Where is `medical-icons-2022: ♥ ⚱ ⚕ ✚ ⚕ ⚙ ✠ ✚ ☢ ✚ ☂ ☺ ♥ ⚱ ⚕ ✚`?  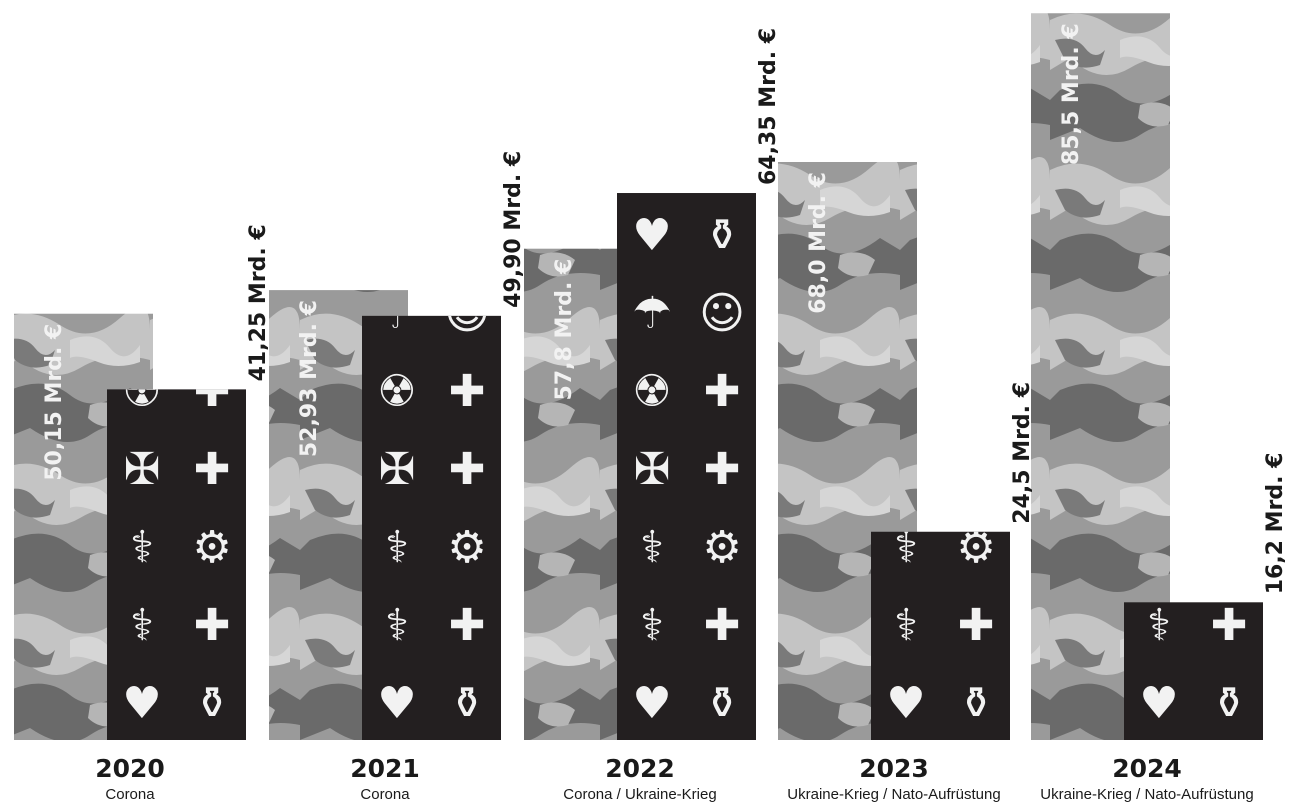 medical-icons-2022: ♥ ⚱ ⚕ ✚ ⚕ ⚙ ✠ ✚ ☢ ✚ ☂ ☺ ♥ ⚱ ⚕ ✚ is located at coordinates (688, 430).